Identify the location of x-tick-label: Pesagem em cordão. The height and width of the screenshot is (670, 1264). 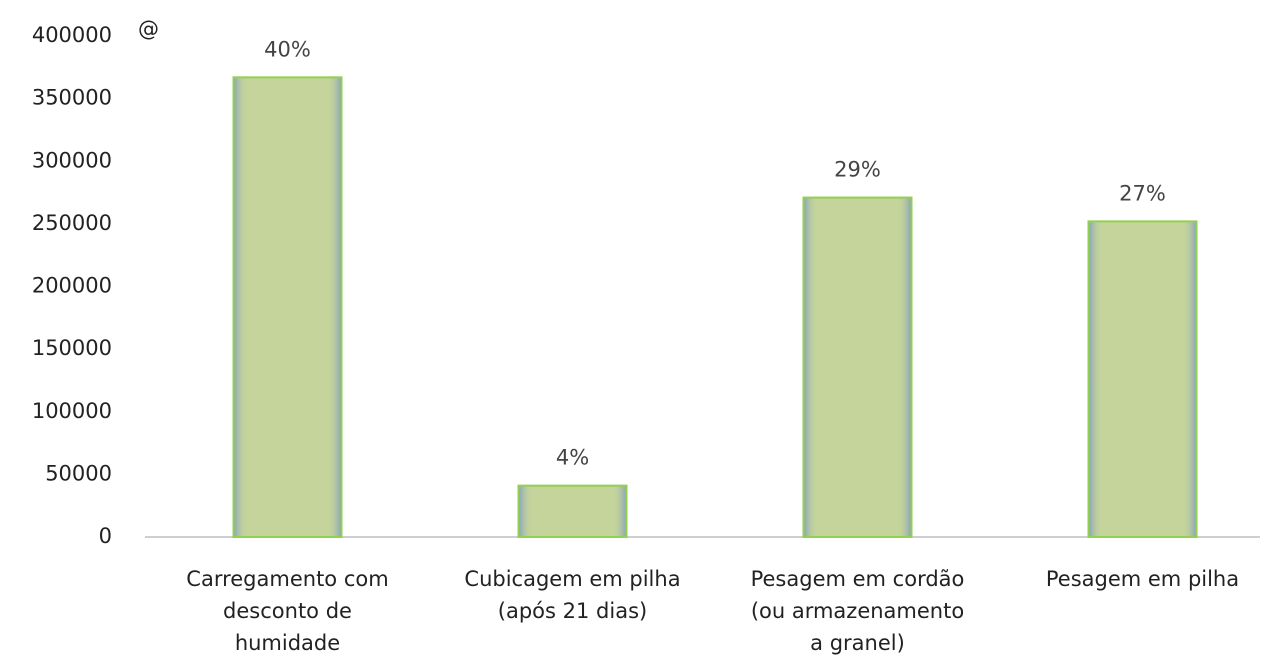
(858, 579).